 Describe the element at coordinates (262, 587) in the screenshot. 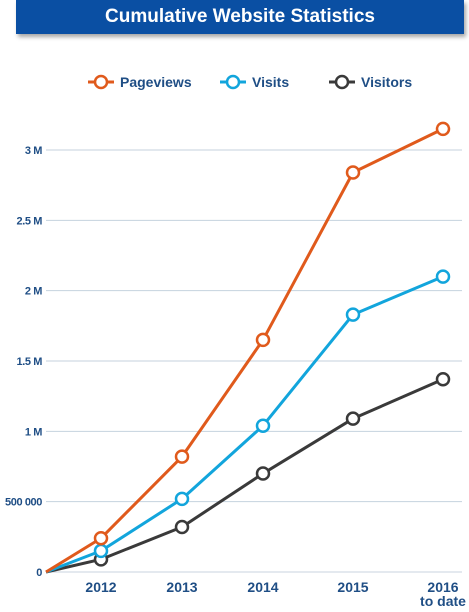

I see `x-tick-label: 2014` at that location.